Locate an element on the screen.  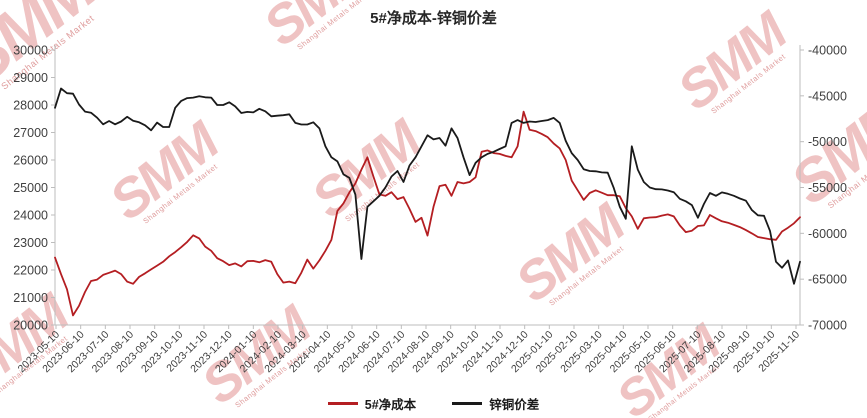
y-right-tick-label: -40000 is located at coordinates (827, 51).